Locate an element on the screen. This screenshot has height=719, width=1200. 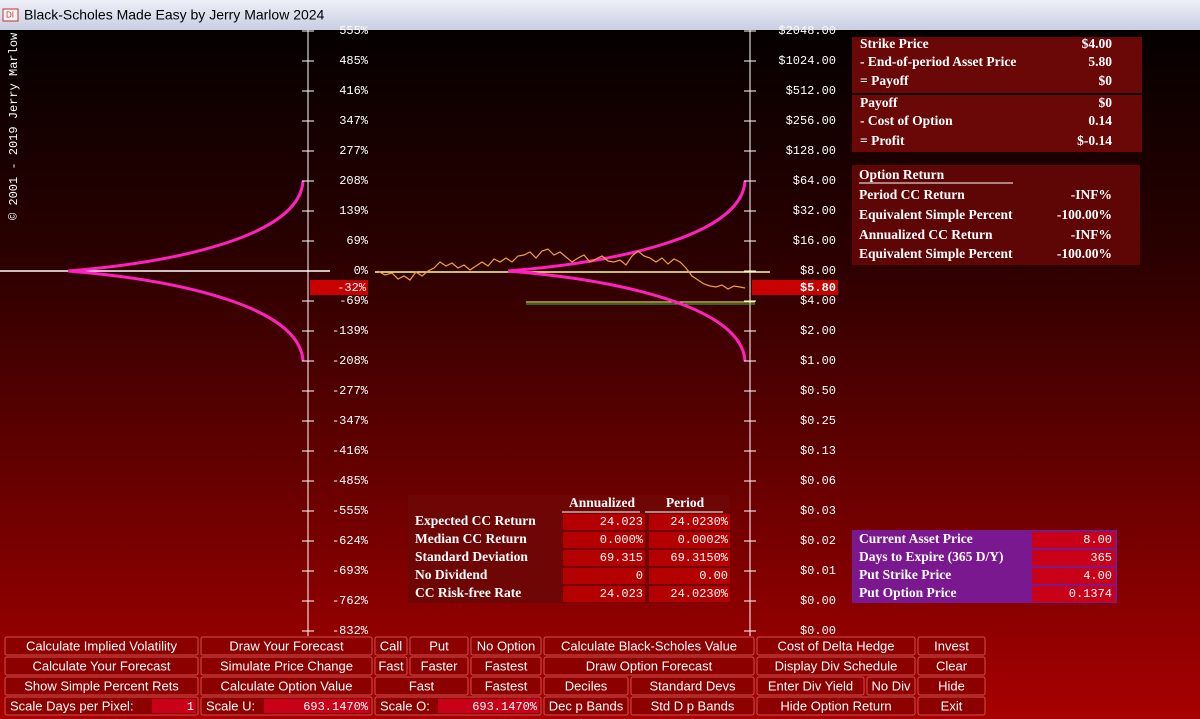
scale-label: Scale O: is located at coordinates (405, 705).